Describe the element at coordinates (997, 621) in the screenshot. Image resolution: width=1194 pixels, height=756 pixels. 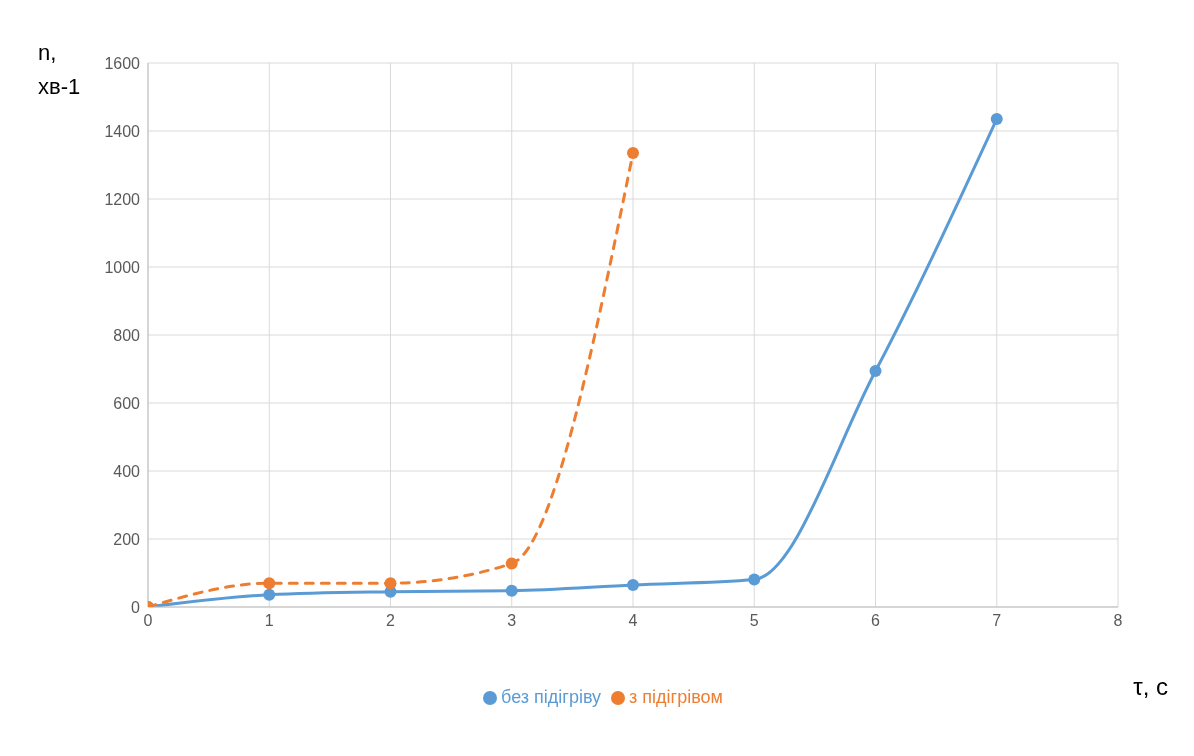
I see `x-tick-label: 7` at that location.